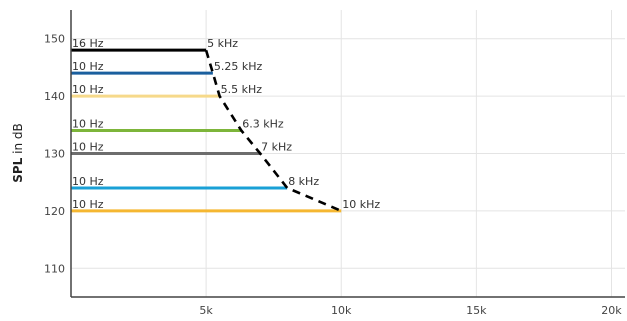 Image resolution: width=627 pixels, height=321 pixels. Describe the element at coordinates (361, 204) in the screenshot. I see `series-end-label-6: 10 kHz` at that location.